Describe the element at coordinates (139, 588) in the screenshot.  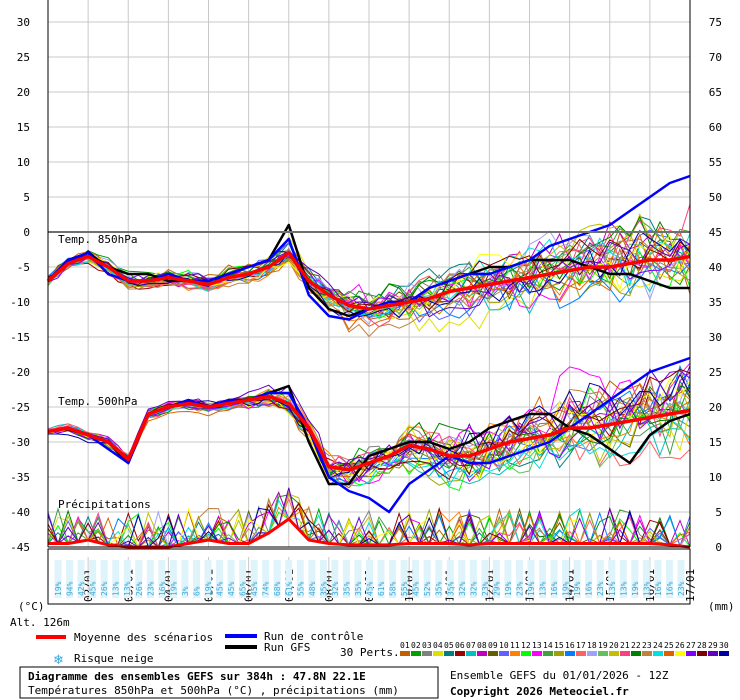
I see `snow-risk-value: 26%` at that location.